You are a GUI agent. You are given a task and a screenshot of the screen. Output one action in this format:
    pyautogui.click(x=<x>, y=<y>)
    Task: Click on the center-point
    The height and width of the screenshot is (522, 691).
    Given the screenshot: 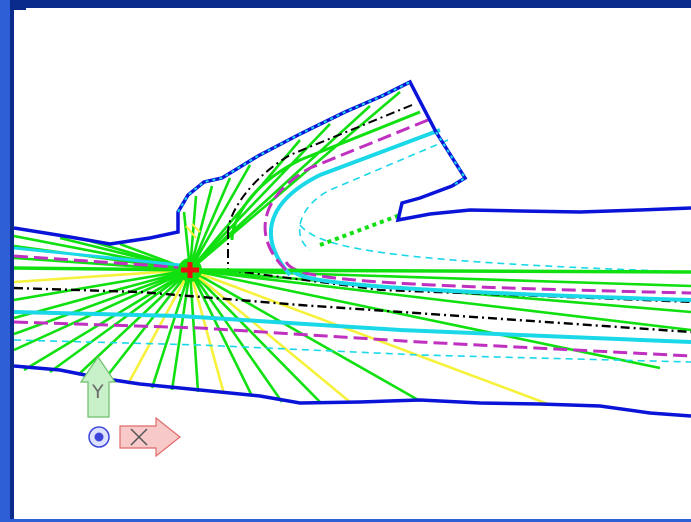 What is the action you would take?
    pyautogui.click(x=190, y=270)
    